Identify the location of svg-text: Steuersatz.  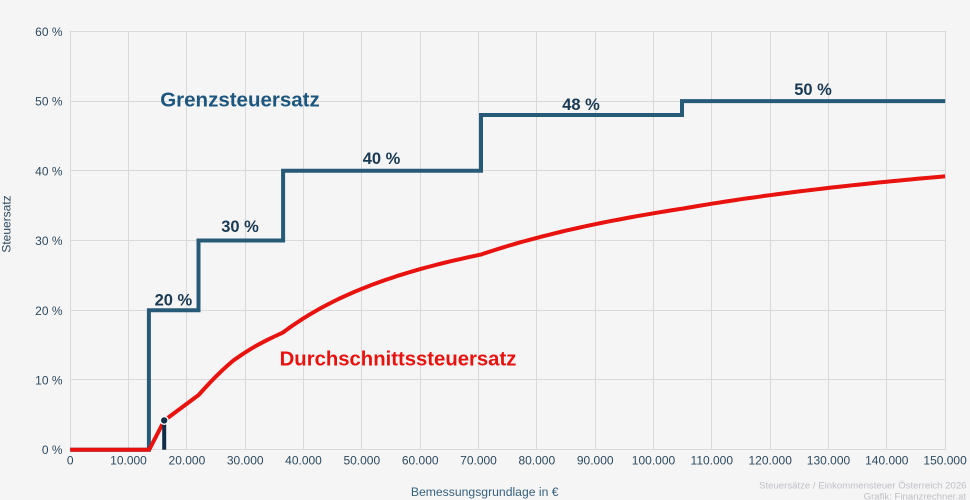
(7, 223).